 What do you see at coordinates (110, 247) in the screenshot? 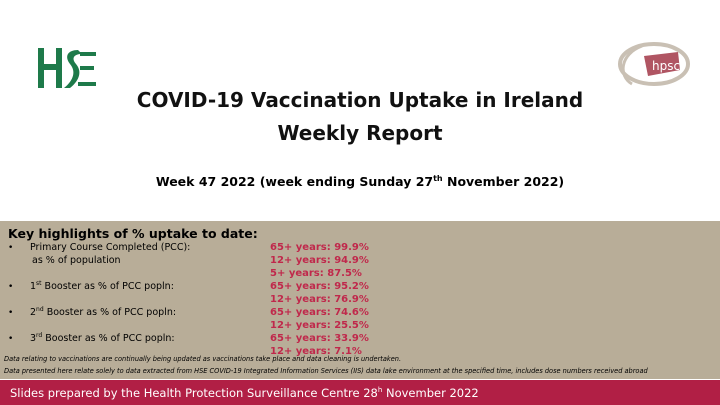
I see `pcc-label: Primary Course Completed (PCC):` at bounding box center [110, 247].